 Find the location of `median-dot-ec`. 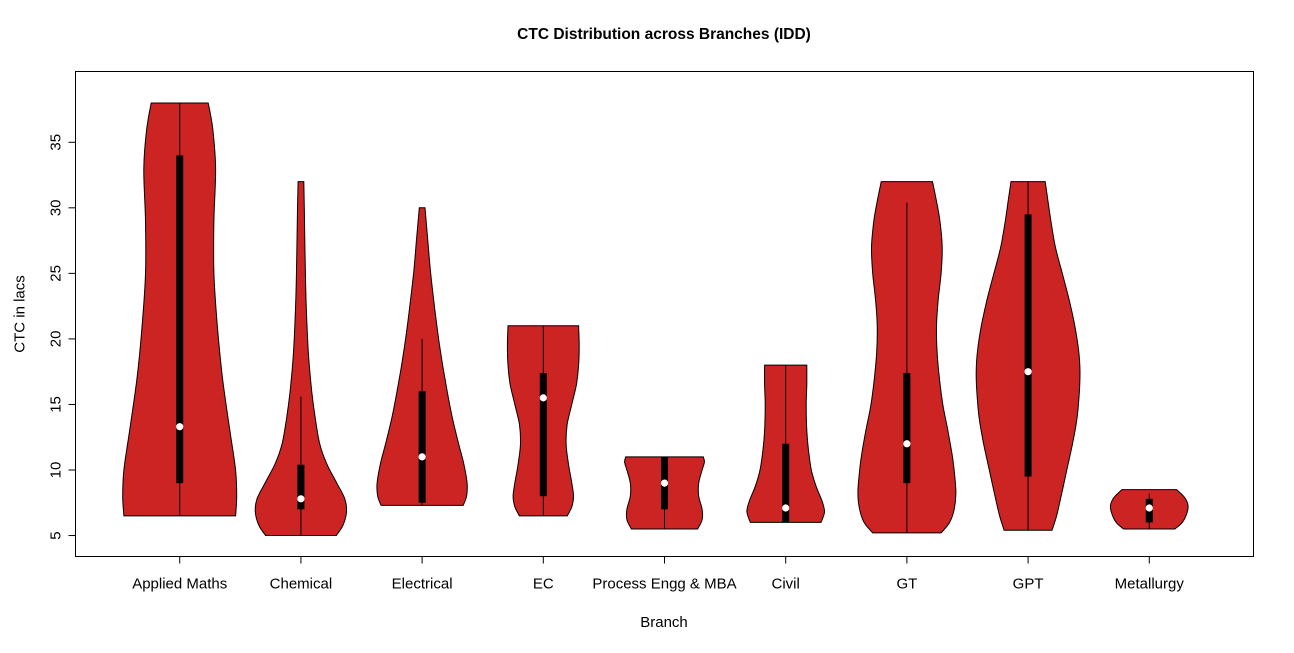

median-dot-ec is located at coordinates (543, 398).